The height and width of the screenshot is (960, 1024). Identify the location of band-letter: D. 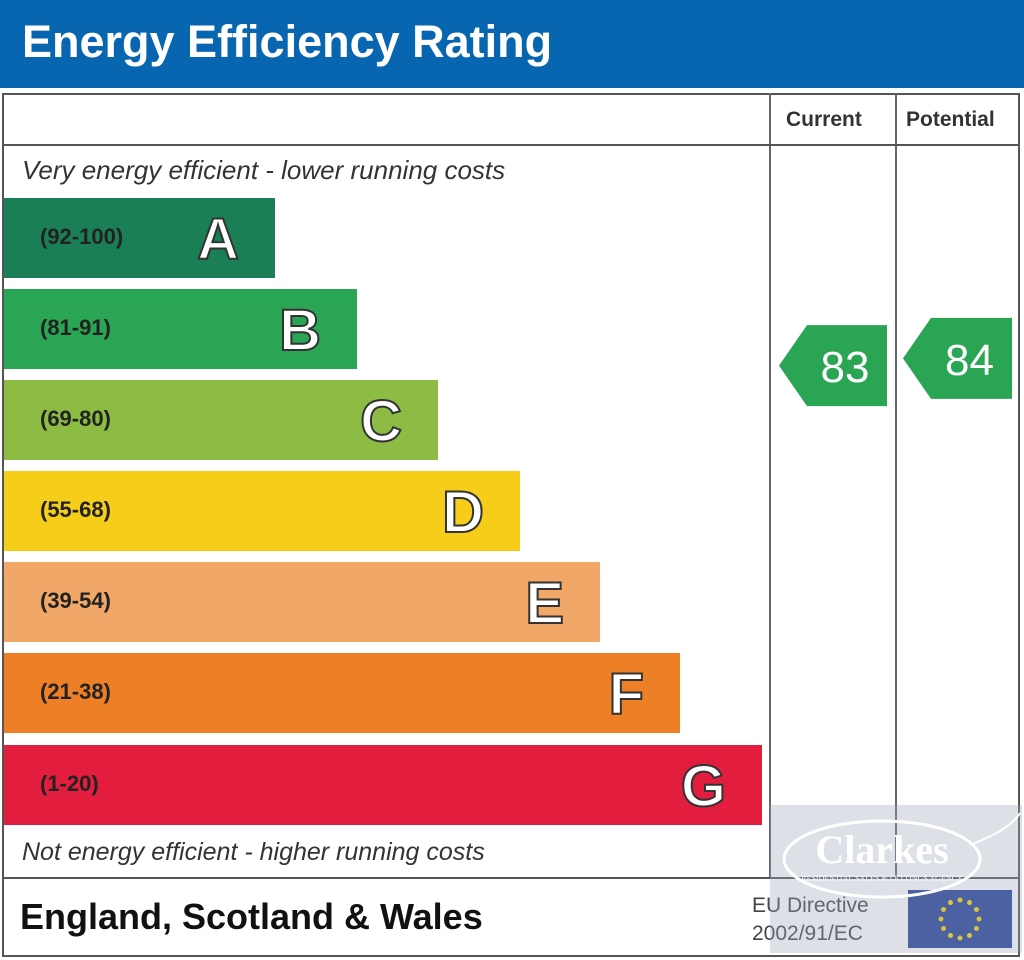
(463, 512).